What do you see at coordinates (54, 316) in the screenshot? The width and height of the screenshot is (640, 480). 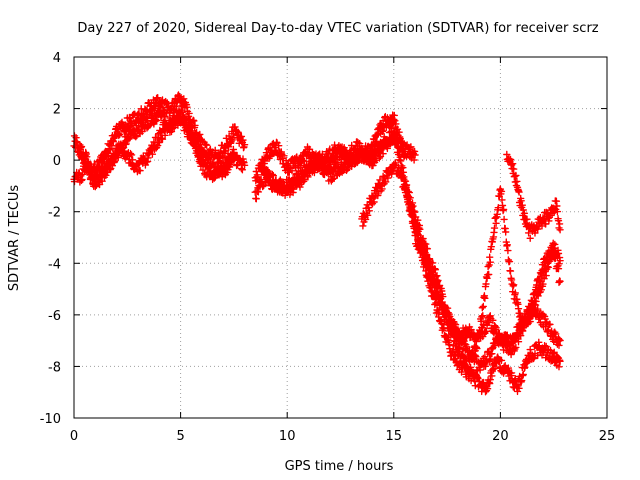 I see `y-tick-label: -6` at bounding box center [54, 316].